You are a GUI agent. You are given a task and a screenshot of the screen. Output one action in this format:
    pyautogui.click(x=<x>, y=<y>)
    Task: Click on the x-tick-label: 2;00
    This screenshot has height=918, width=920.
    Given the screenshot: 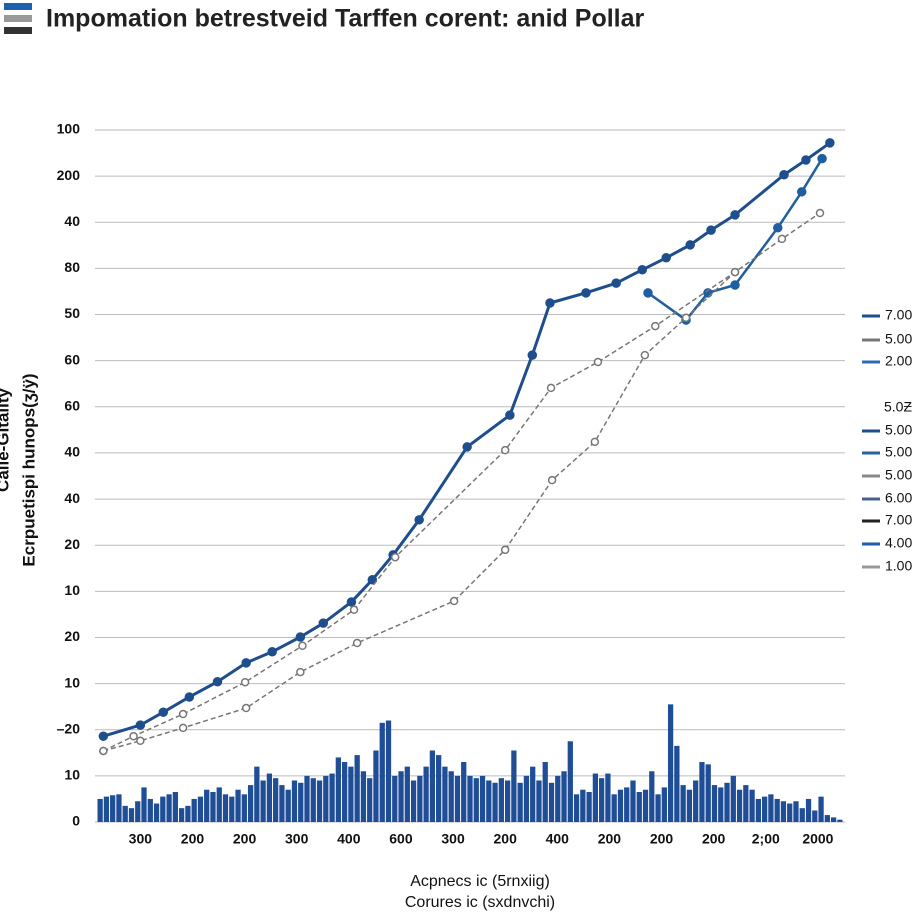 What is the action you would take?
    pyautogui.click(x=766, y=839)
    